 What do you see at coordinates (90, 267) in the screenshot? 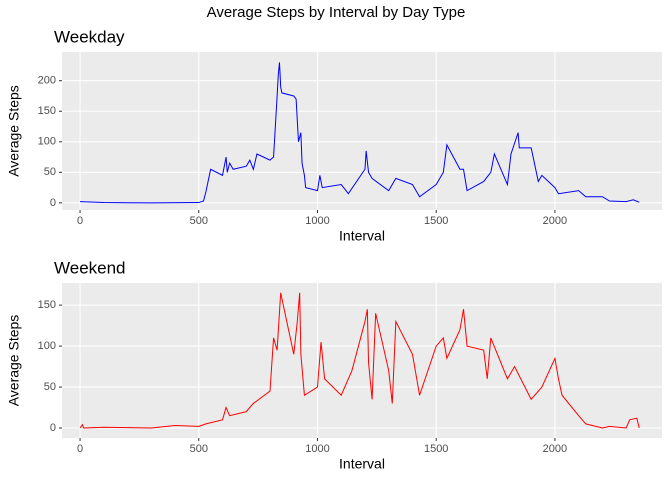
I see `panel-title: Weekend` at bounding box center [90, 267].